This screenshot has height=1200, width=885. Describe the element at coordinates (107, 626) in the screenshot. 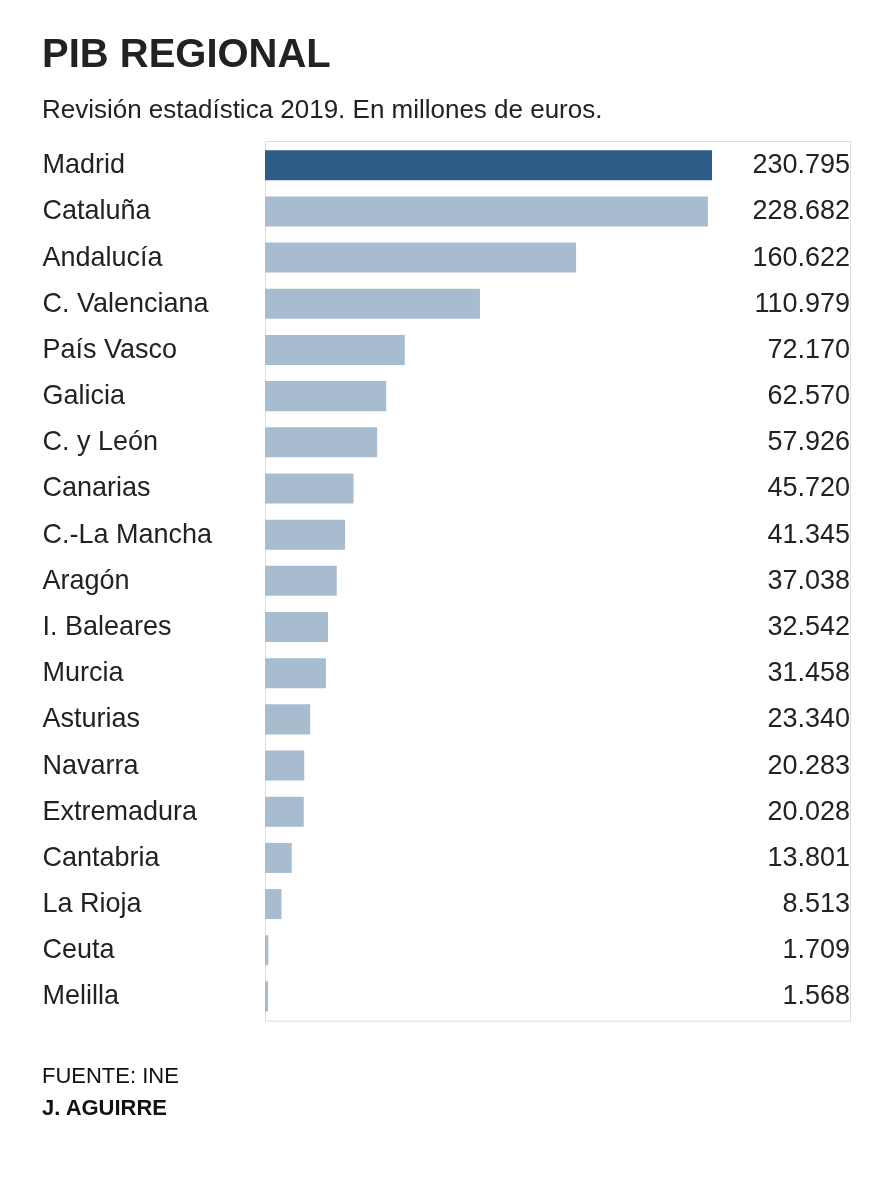

I see `y-tick-label: I. Baleares` at that location.